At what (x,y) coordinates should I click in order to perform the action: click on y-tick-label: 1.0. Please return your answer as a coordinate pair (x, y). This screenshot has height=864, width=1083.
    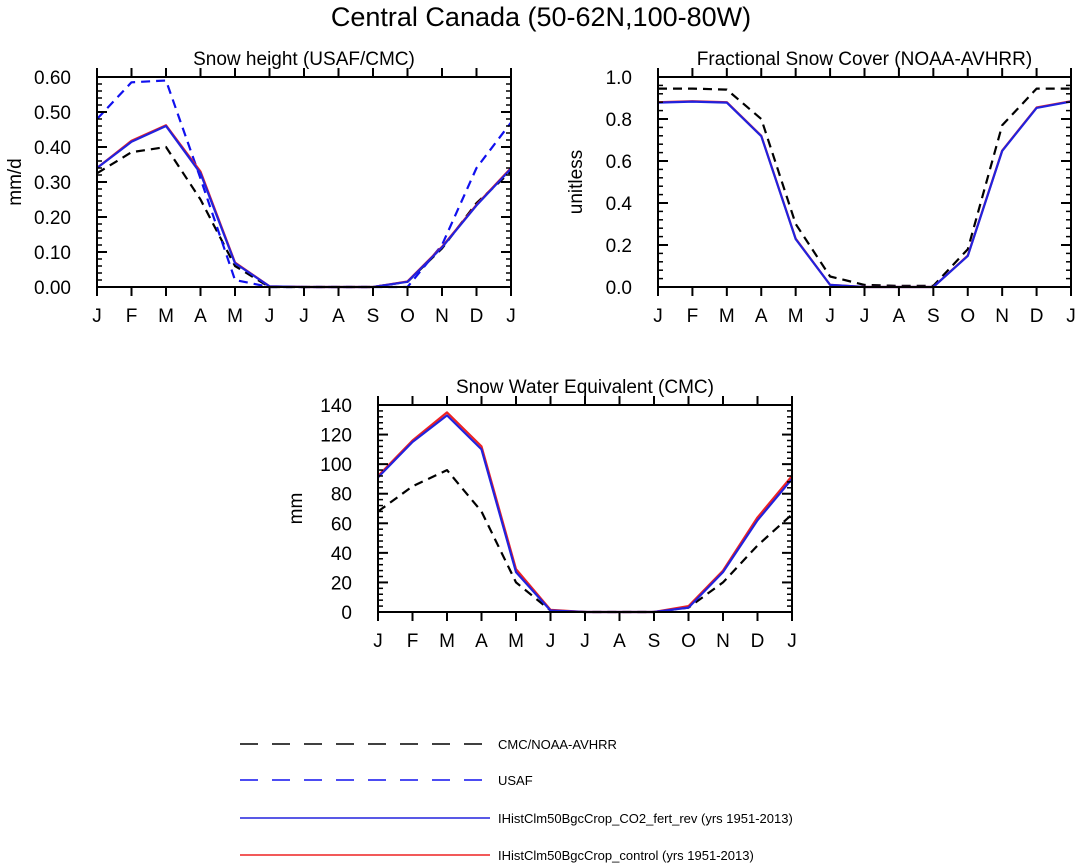
    Looking at the image, I should click on (619, 78).